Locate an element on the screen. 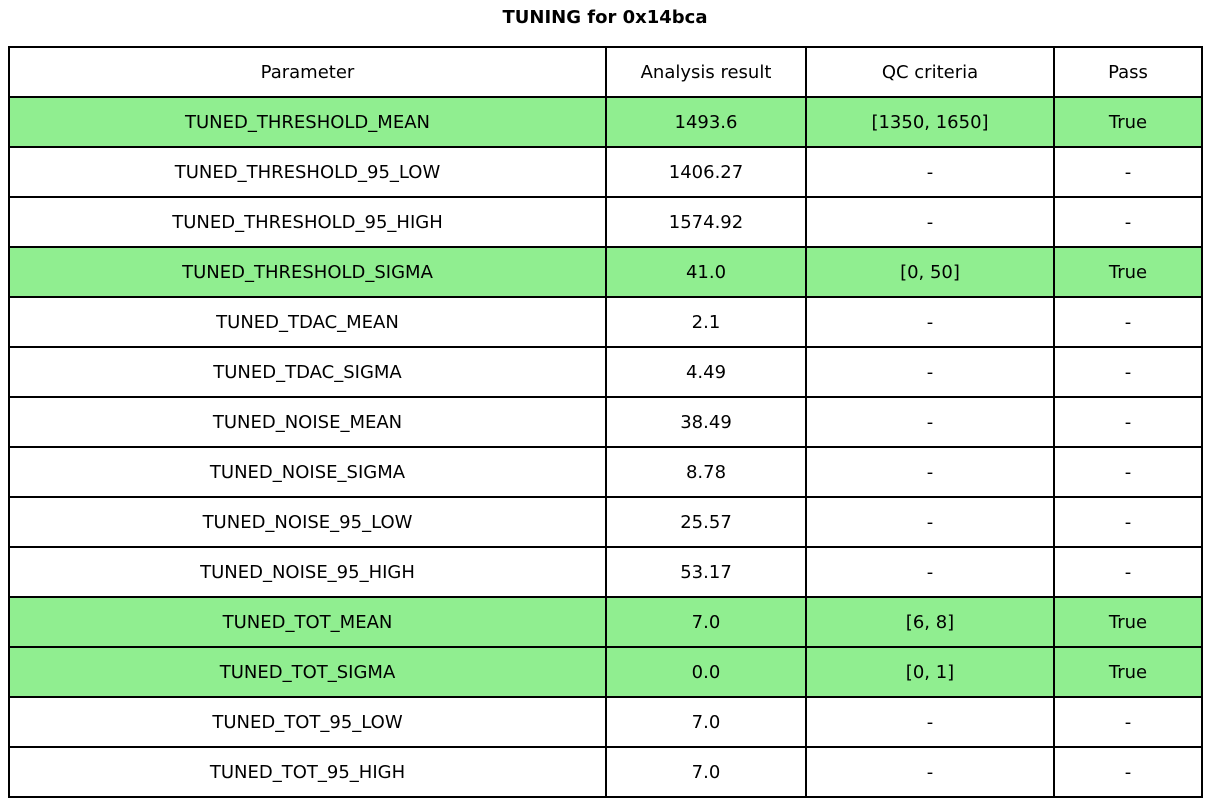 This screenshot has height=807, width=1210. cell-parameter: TUNED_TDAC_SIGMA is located at coordinates (307, 372).